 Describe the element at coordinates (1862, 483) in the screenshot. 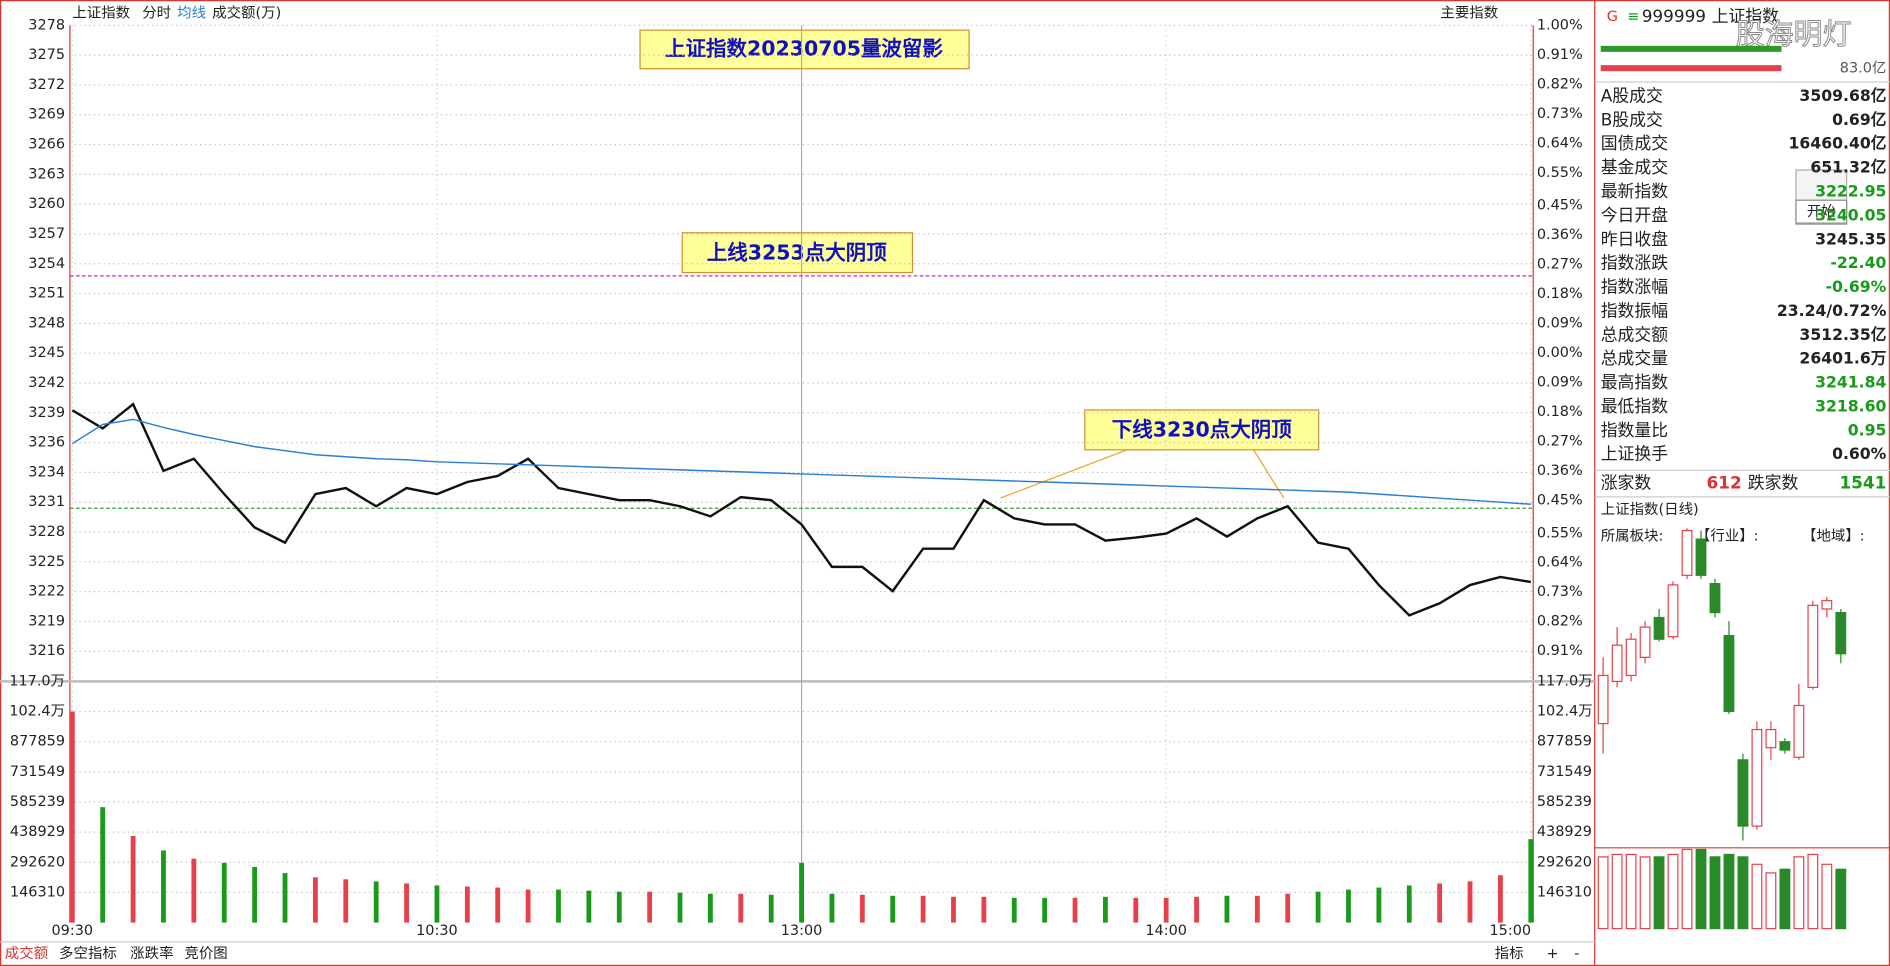

I see `value: 1541` at that location.